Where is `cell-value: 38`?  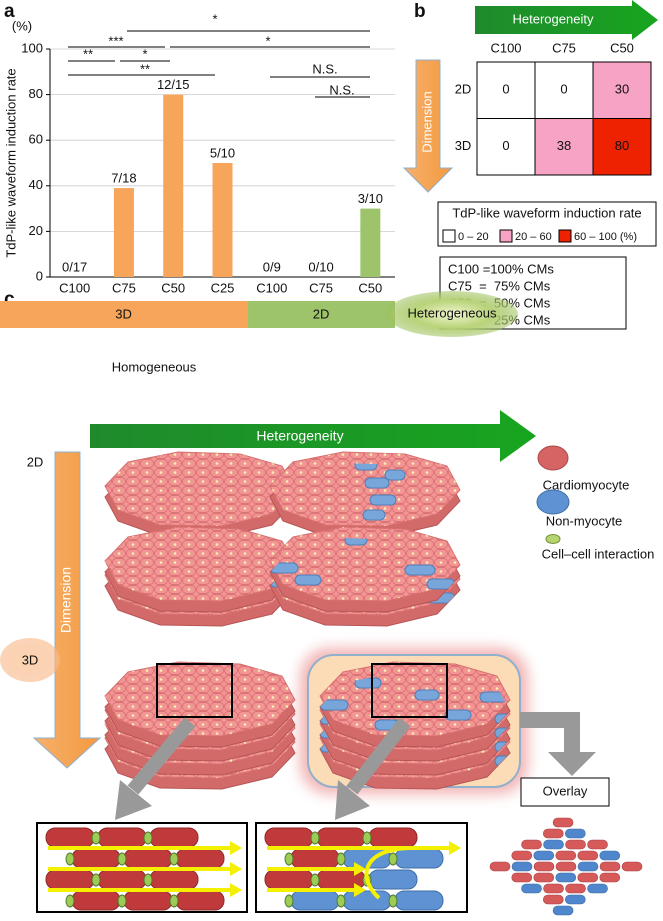
cell-value: 38 is located at coordinates (564, 145).